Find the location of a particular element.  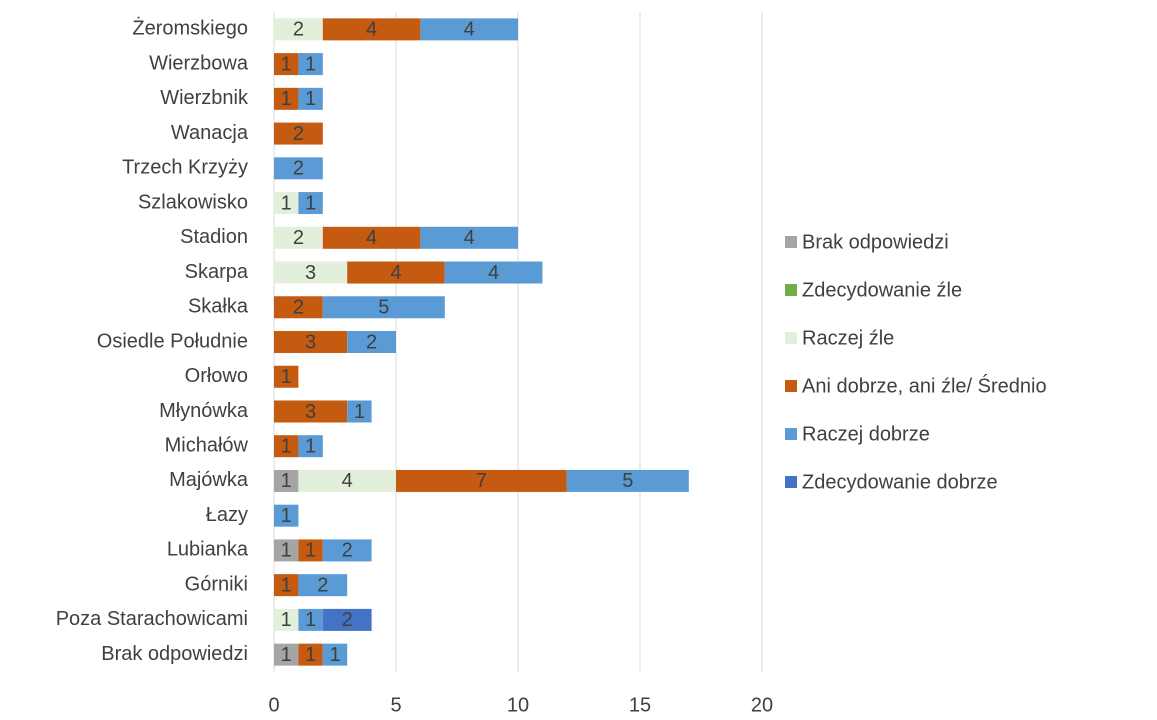

data-label: 7 is located at coordinates (481, 481).